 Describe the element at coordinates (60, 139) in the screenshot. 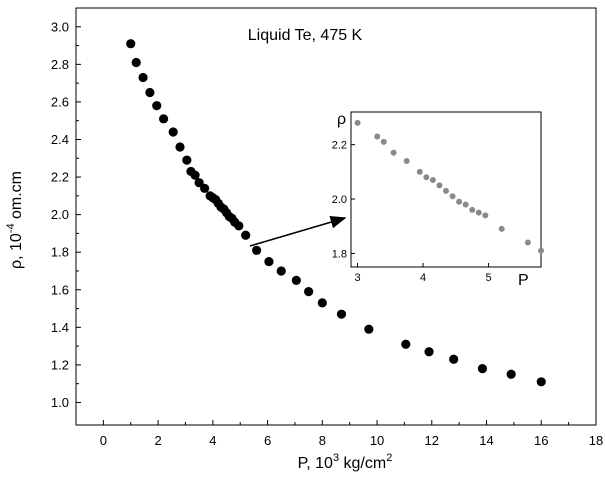

I see `y-tick-label: 2.4` at that location.